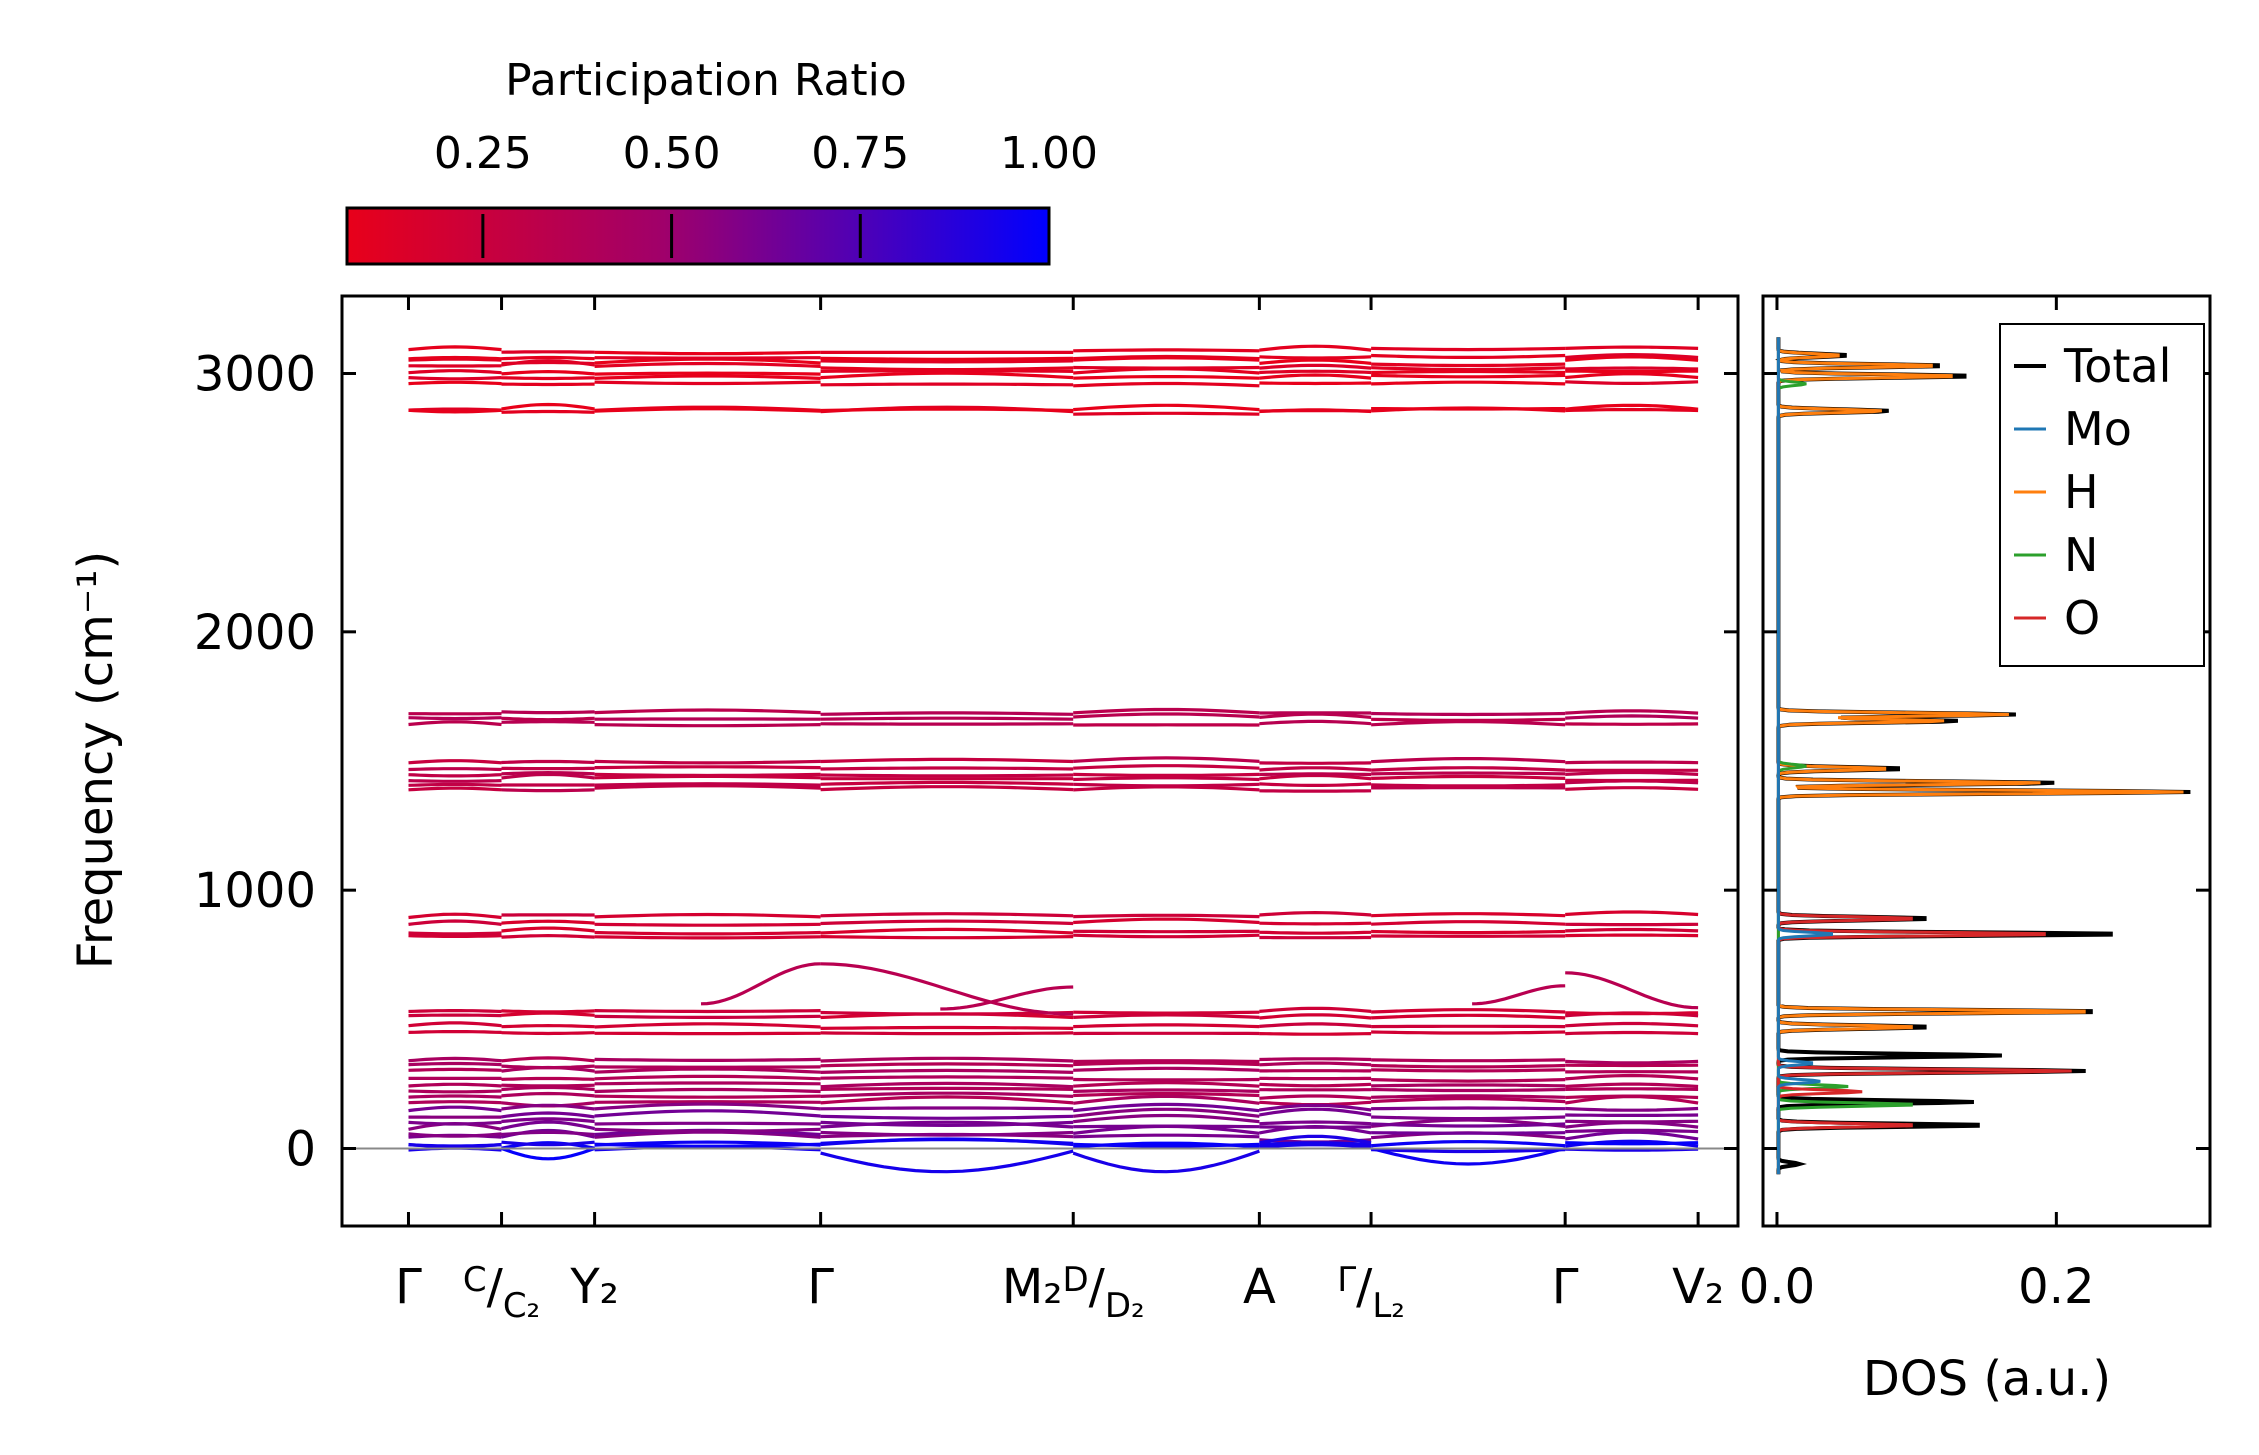  I want to click on kpoint-label: C/C₂, so click(501, 1292).